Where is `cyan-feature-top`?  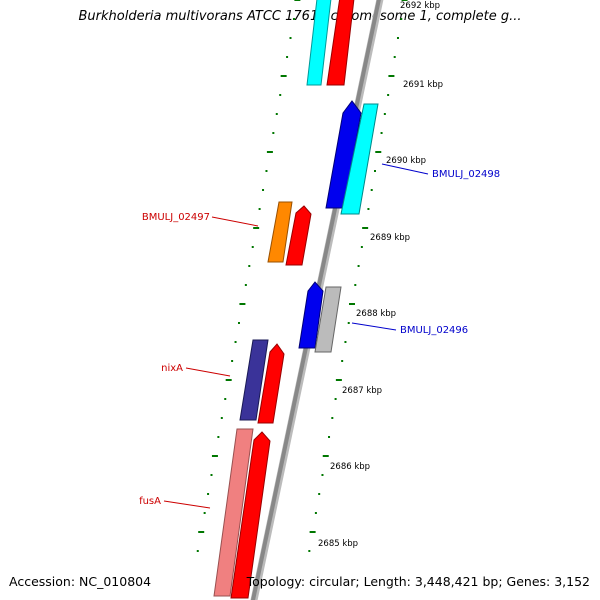 cyan-feature-top is located at coordinates (319, 43).